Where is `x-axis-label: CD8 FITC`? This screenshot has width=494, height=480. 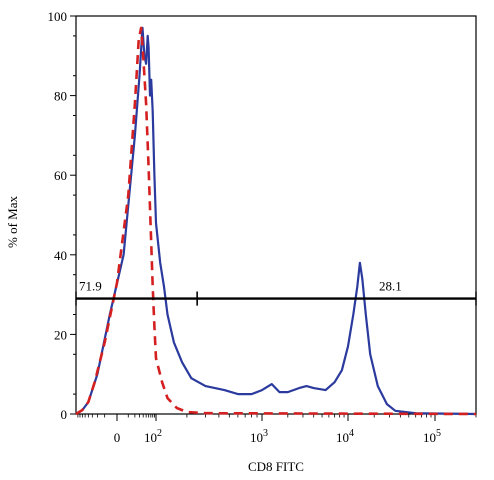
x-axis-label: CD8 FITC is located at coordinates (276, 466).